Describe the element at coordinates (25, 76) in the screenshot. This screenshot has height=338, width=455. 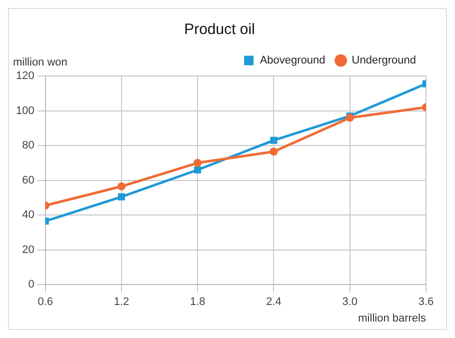
I see `y-tick-label: 120` at that location.